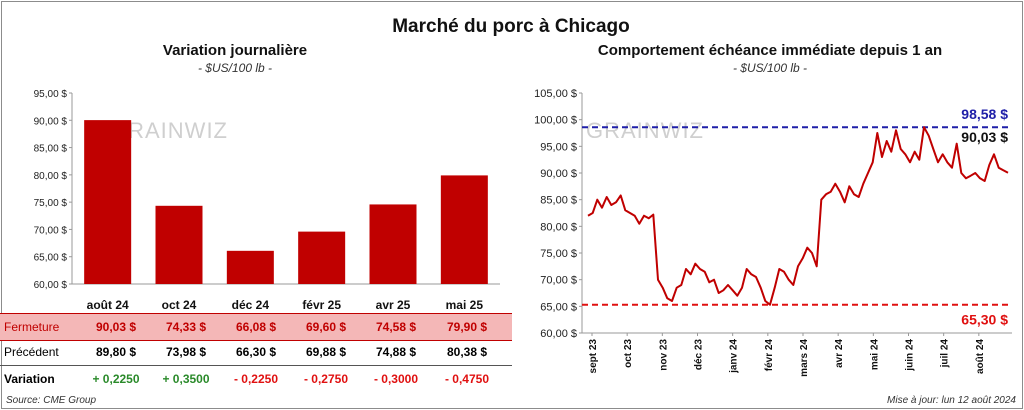 The height and width of the screenshot is (410, 1024). I want to click on table-cell: - 0,2750, so click(326, 379).